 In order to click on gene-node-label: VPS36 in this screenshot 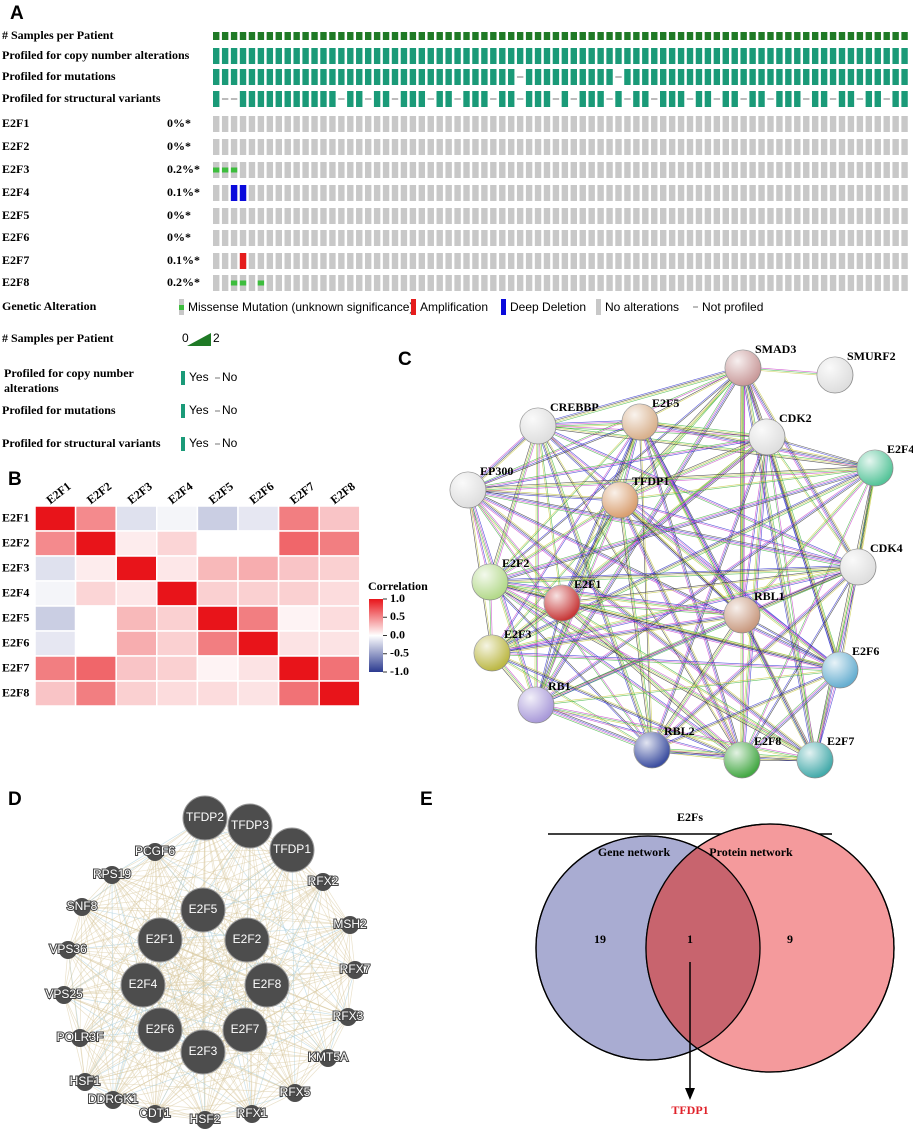, I will do `click(68, 949)`.